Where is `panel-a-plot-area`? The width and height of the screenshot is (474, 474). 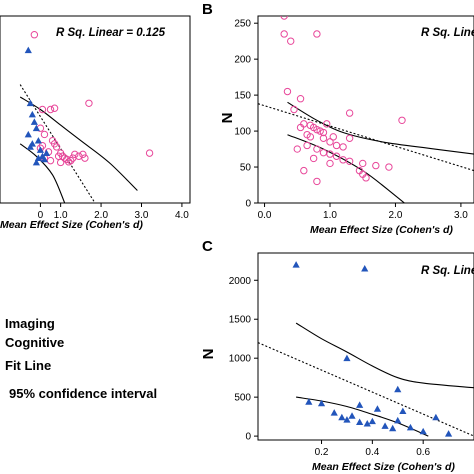 panel-a-plot-area is located at coordinates (86, 117).